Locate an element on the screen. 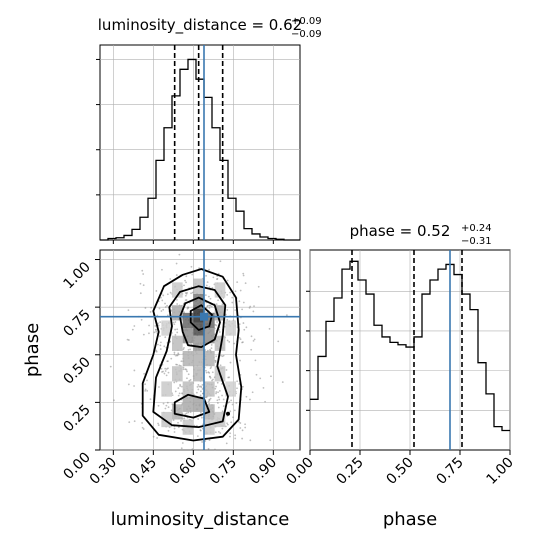 Image resolution: width=550 pixels, height=550 pixels. phase-title-sup: +0.24 is located at coordinates (476, 228).